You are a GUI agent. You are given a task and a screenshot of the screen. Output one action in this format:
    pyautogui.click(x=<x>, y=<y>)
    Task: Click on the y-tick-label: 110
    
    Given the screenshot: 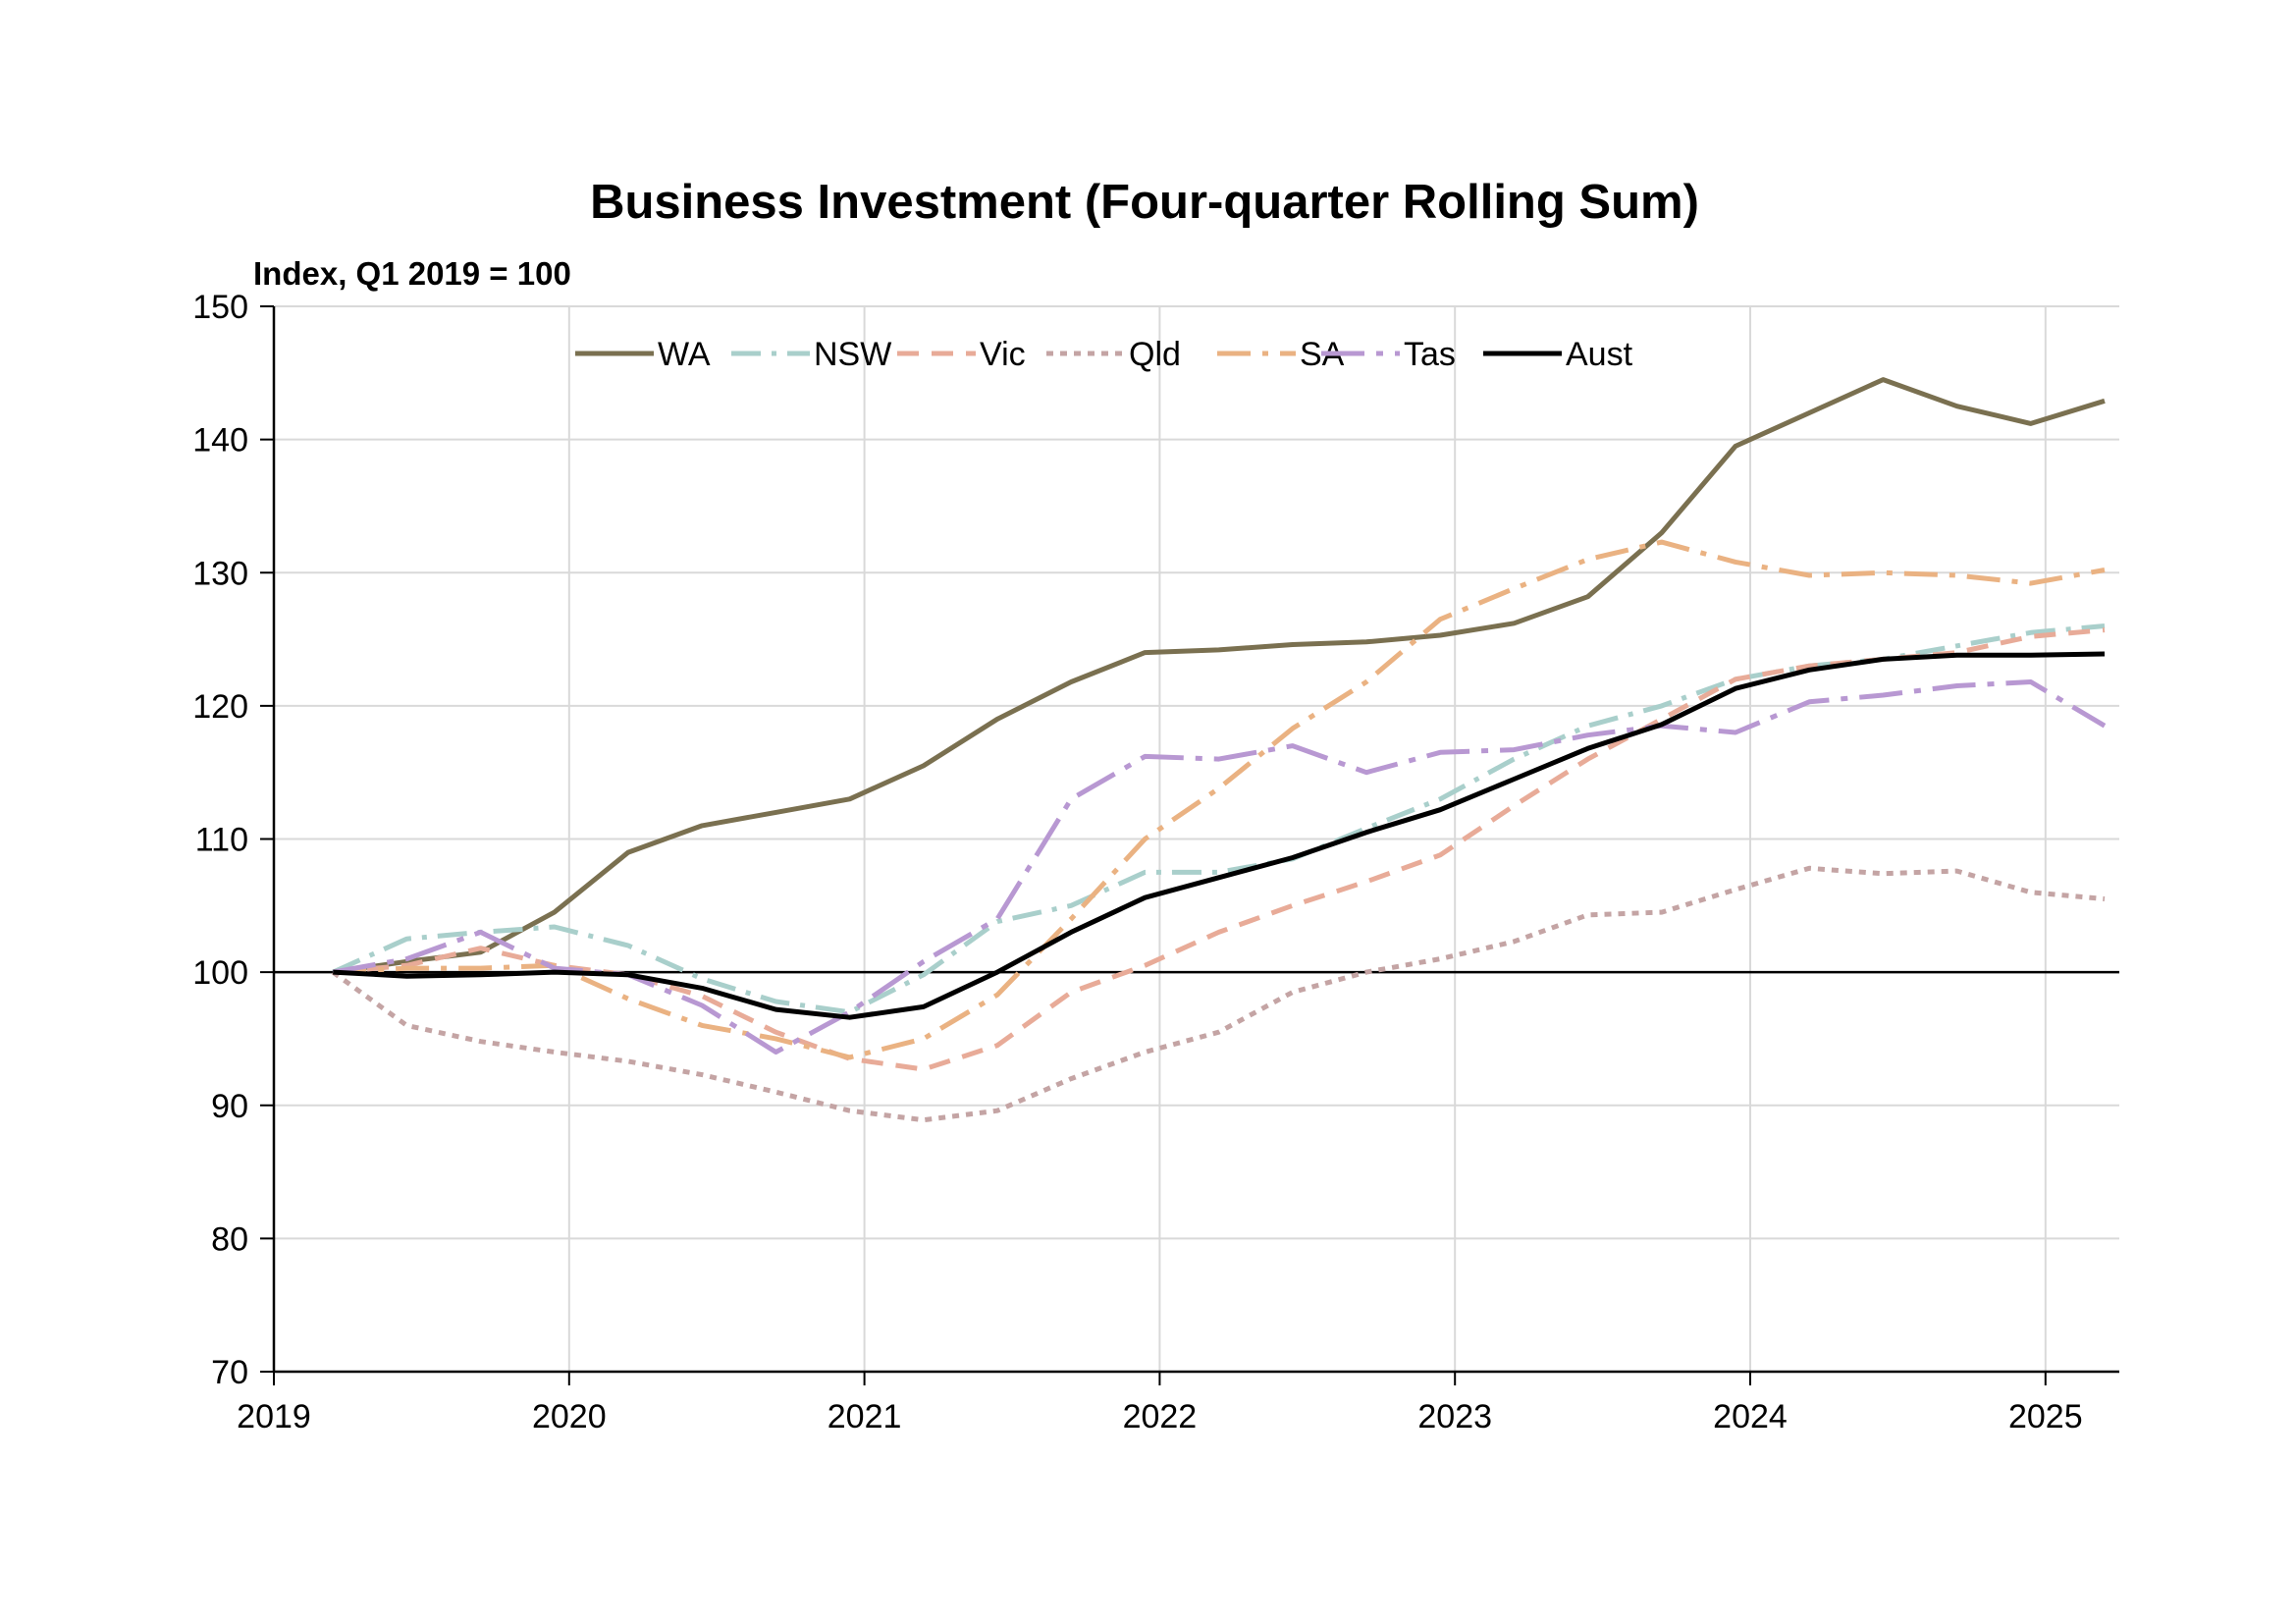 What is the action you would take?
    pyautogui.click(x=221, y=840)
    